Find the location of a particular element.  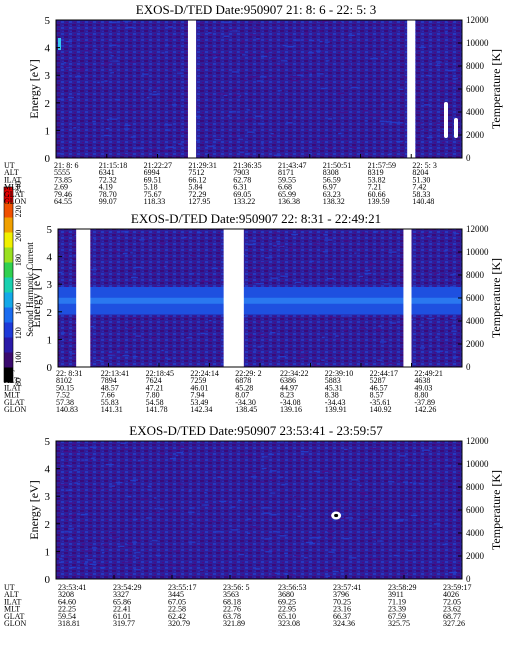

colorbar-segment is located at coordinates (8, 360).